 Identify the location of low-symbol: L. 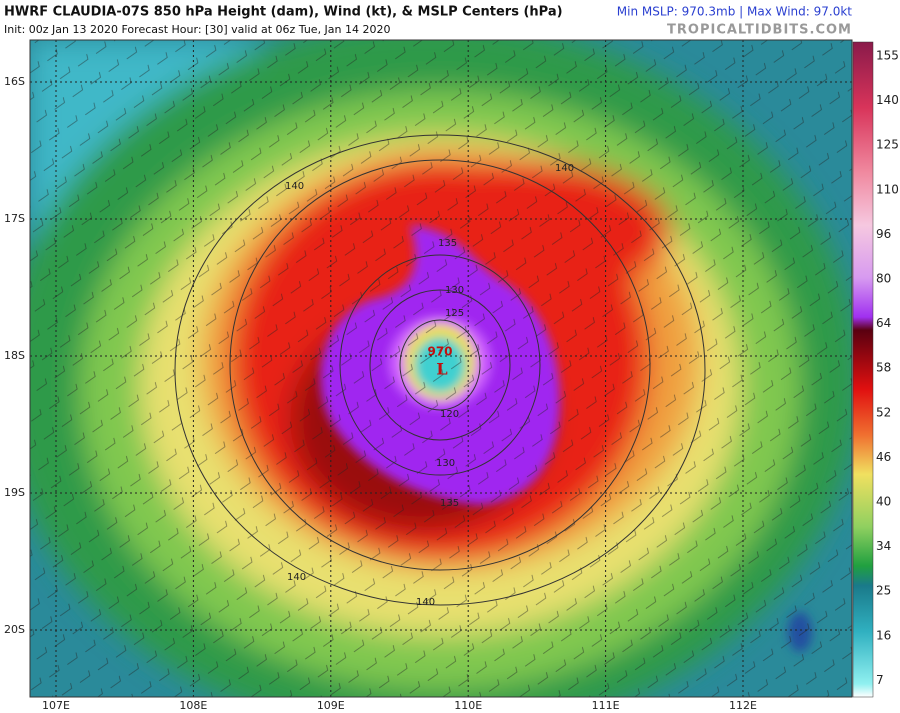
(441, 369).